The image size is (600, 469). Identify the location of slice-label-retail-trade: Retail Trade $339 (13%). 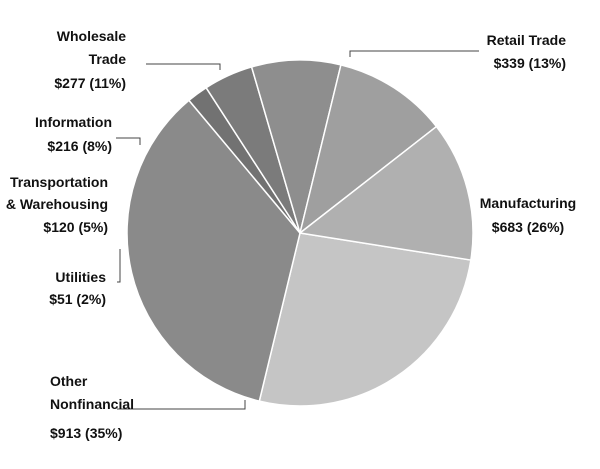
(527, 51).